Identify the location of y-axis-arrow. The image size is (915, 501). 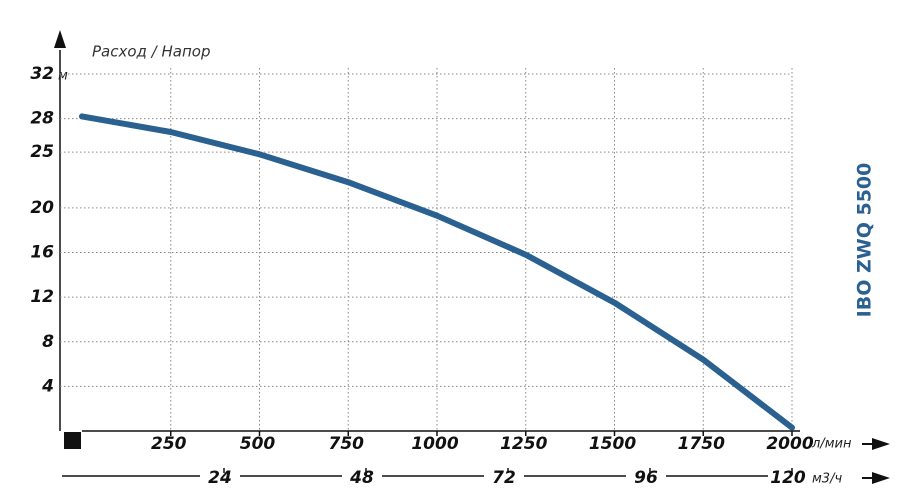
(60, 39).